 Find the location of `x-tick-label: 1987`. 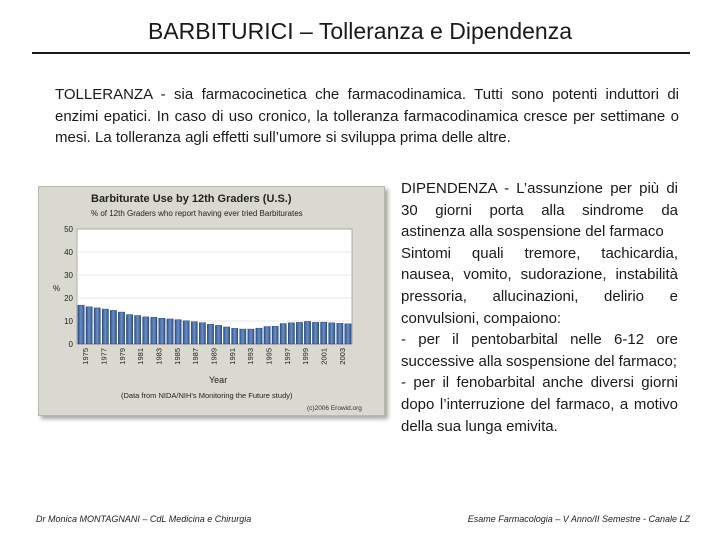

x-tick-label: 1987 is located at coordinates (195, 356).